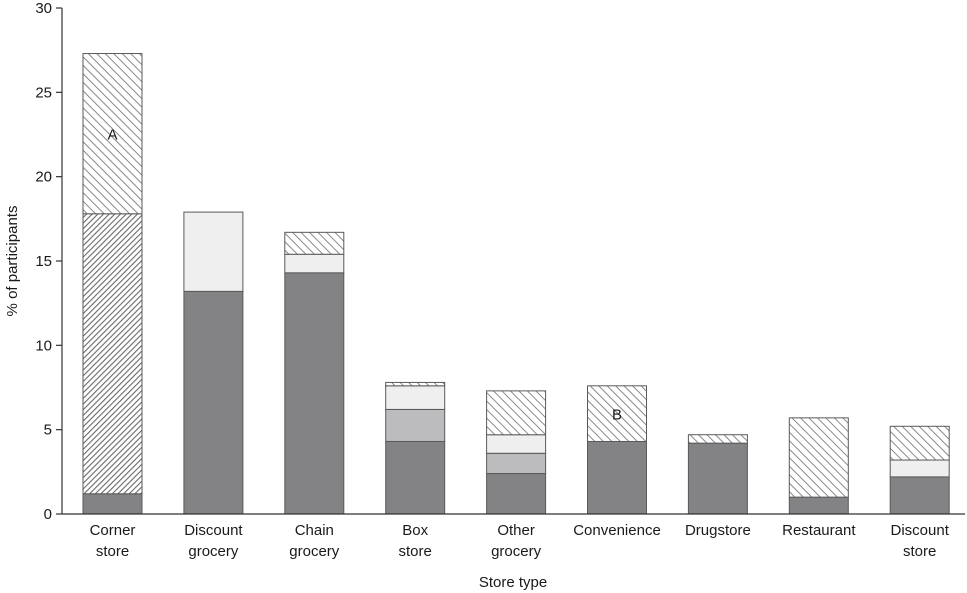 This screenshot has width=967, height=593. Describe the element at coordinates (43, 177) in the screenshot. I see `y-tick-label: 20` at that location.